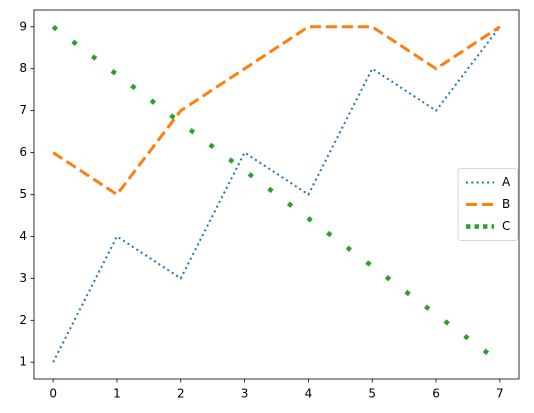 The width and height of the screenshot is (534, 413). What do you see at coordinates (245, 394) in the screenshot?
I see `x-tick-label: 3` at bounding box center [245, 394].